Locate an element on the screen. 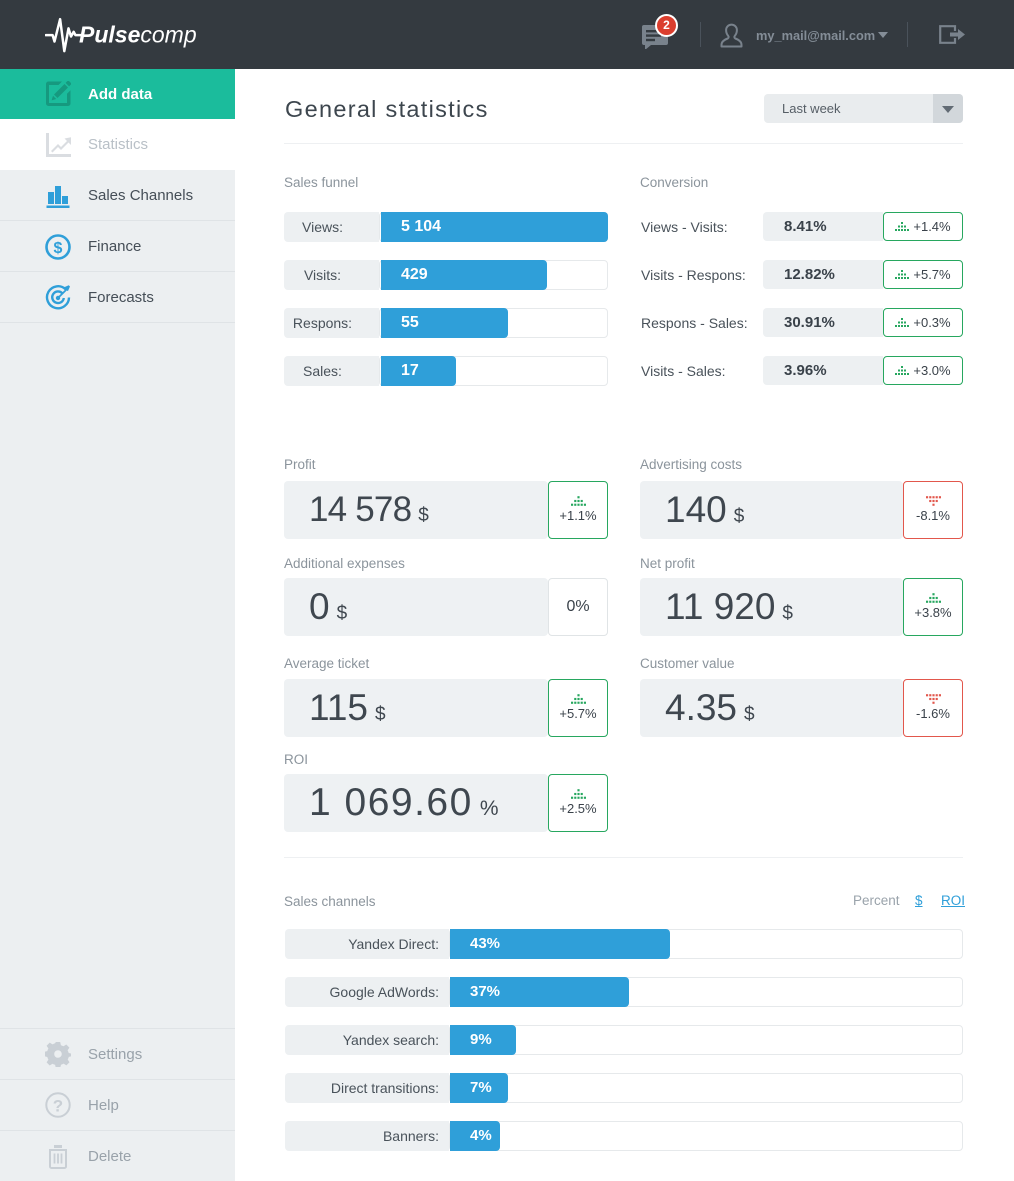 Image resolution: width=1014 pixels, height=1181 pixels. svg-text: Pulsecomp is located at coordinates (138, 35).